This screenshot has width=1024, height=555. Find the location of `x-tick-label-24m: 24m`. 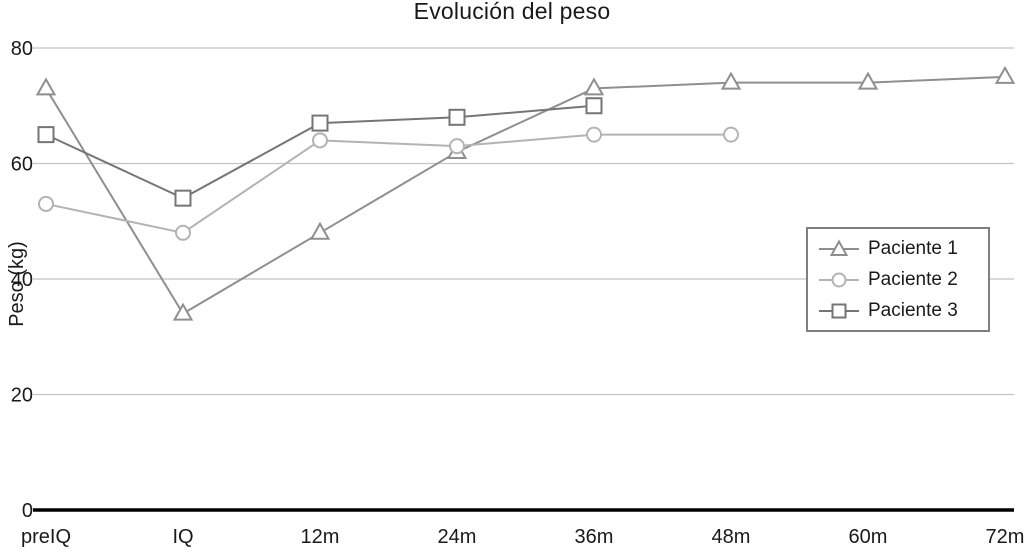

x-tick-label-24m: 24m is located at coordinates (457, 537).